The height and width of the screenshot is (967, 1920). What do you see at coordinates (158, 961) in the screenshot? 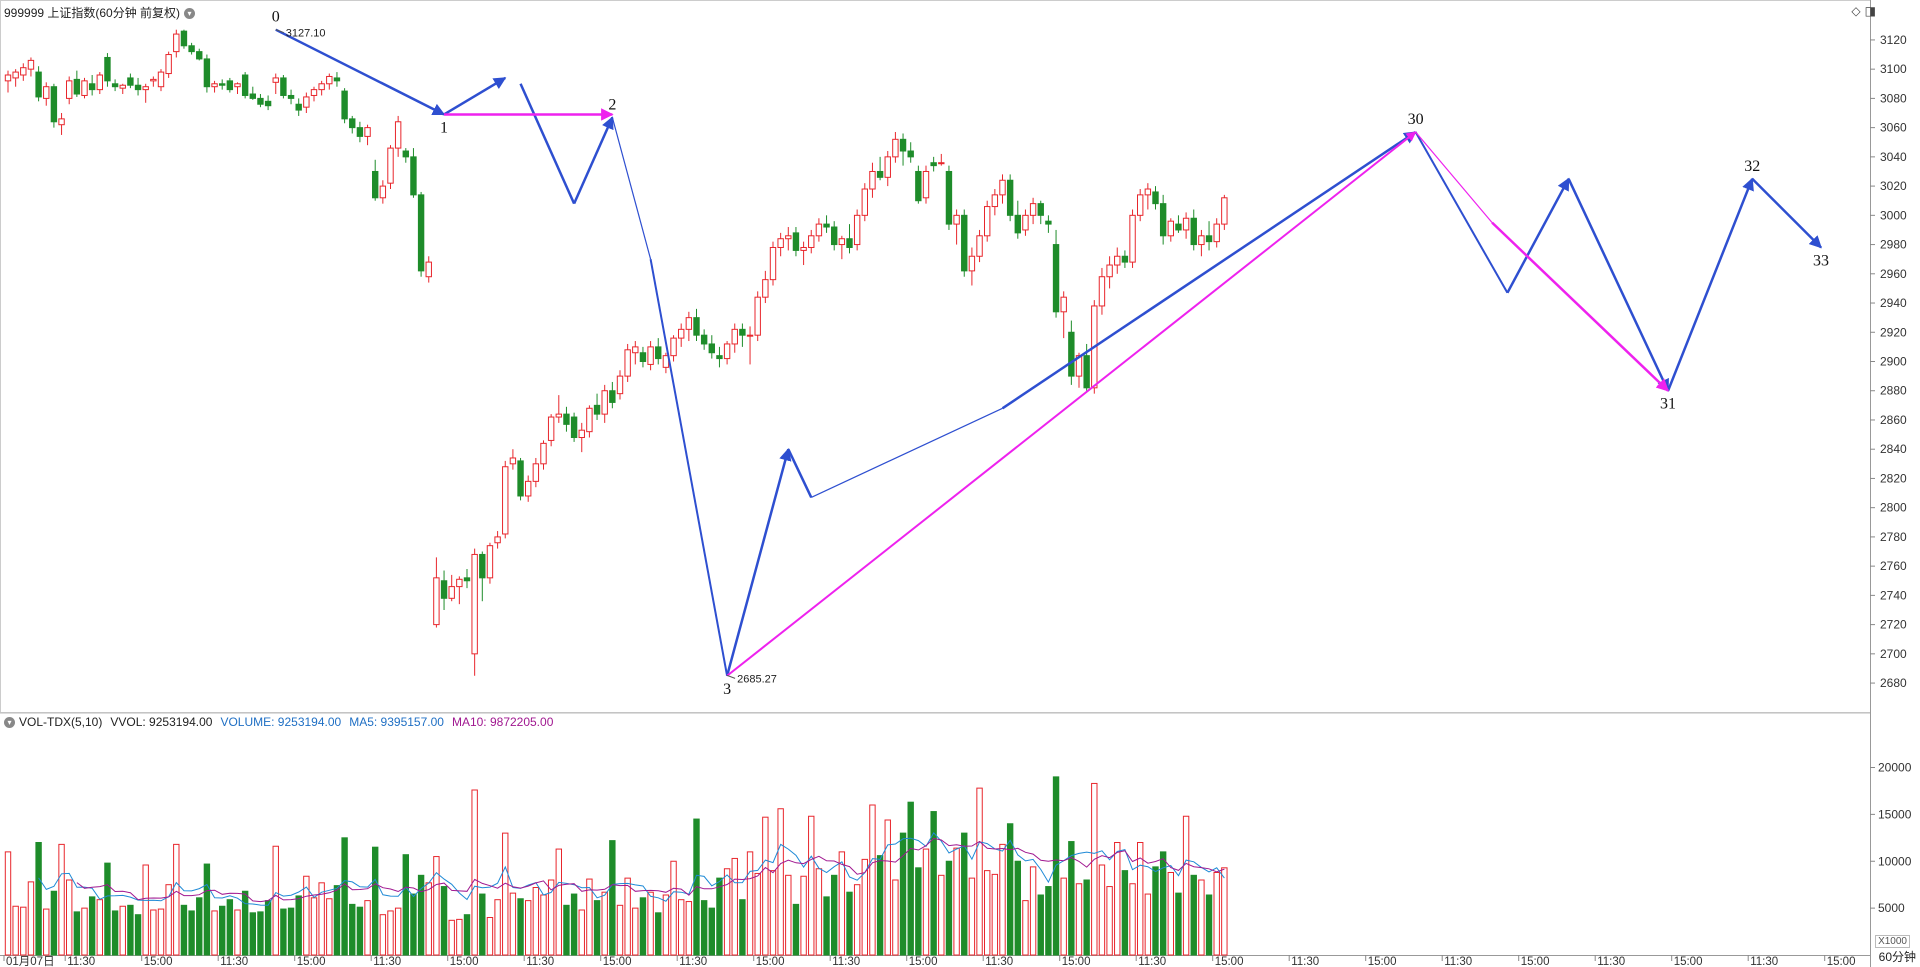
I see `time-tick-label: 15:00` at bounding box center [158, 961].